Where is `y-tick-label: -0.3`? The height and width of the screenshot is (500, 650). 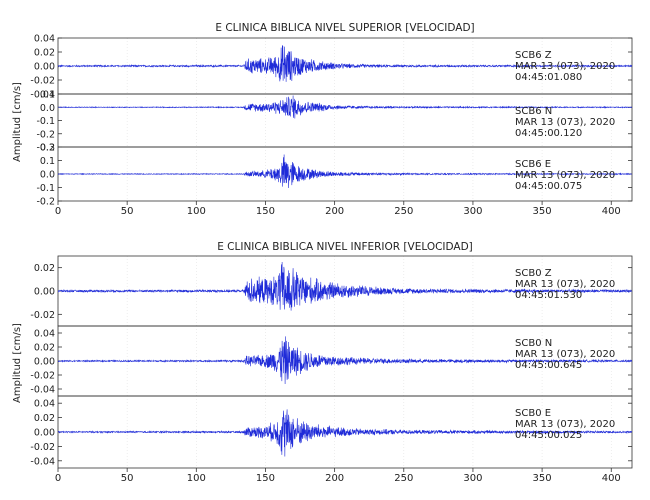
y-tick-label: -0.3 is located at coordinates (45, 148).